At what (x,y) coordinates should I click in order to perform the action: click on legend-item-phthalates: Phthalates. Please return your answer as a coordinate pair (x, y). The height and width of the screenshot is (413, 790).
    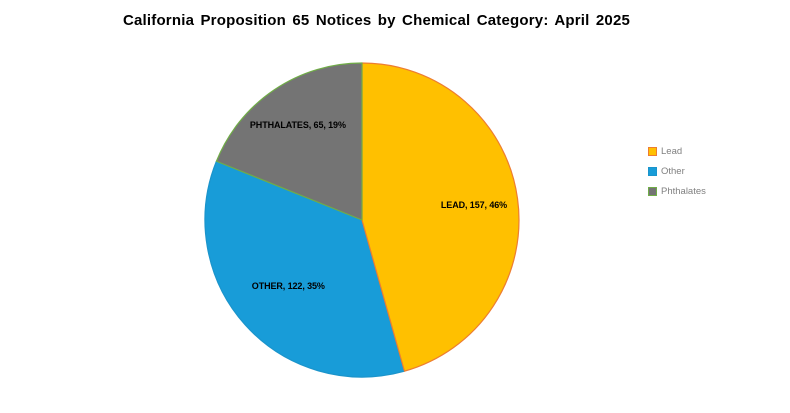
    Looking at the image, I should click on (677, 191).